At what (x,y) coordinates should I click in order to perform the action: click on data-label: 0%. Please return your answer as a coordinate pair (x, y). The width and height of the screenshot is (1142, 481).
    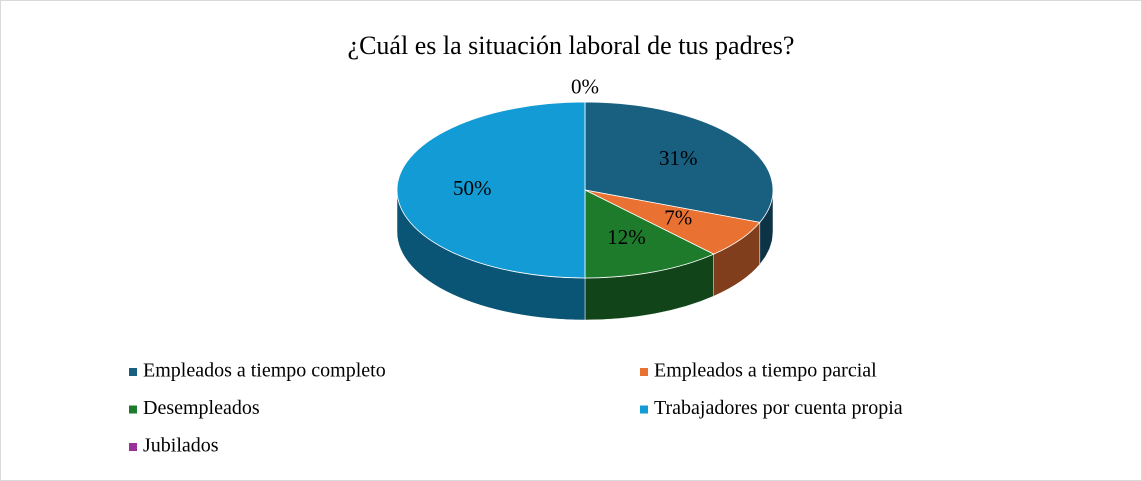
    Looking at the image, I should click on (585, 87).